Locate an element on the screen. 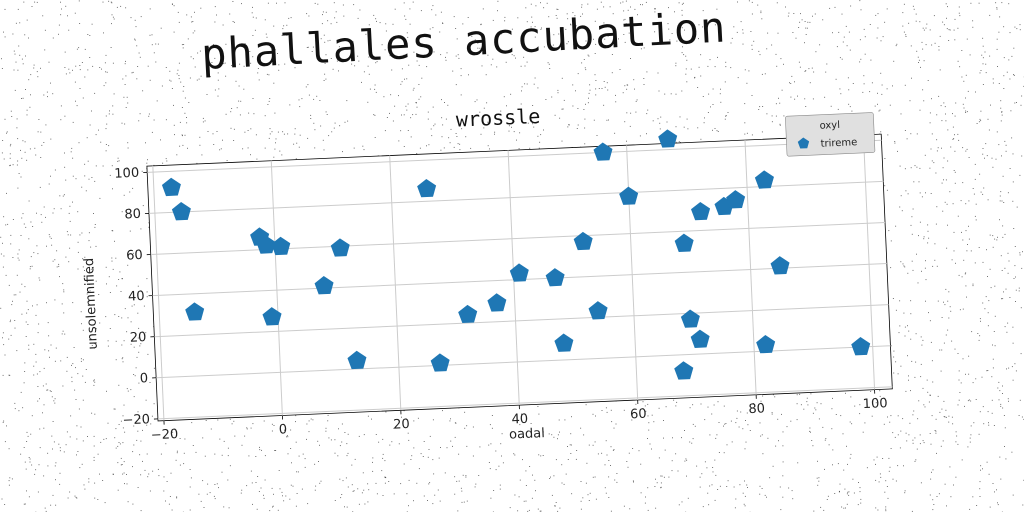 This screenshot has height=512, width=1024. legend-entry-label: trireme is located at coordinates (838, 143).